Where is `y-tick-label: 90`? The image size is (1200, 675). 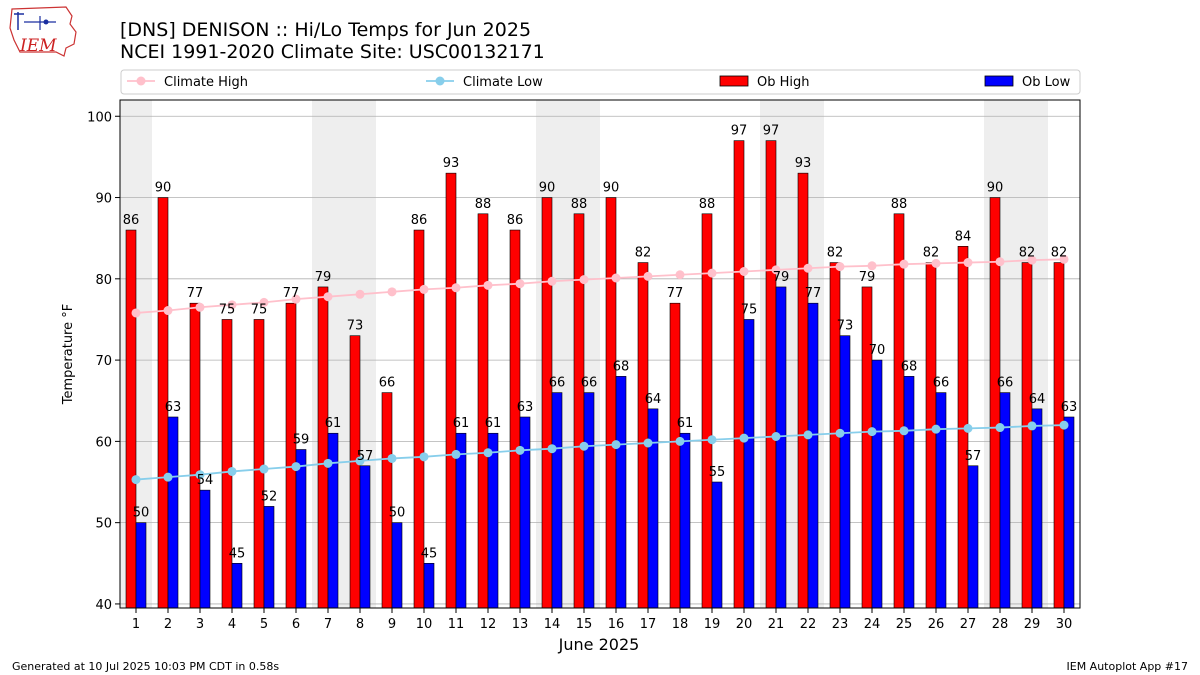 y-tick-label: 90 is located at coordinates (103, 199).